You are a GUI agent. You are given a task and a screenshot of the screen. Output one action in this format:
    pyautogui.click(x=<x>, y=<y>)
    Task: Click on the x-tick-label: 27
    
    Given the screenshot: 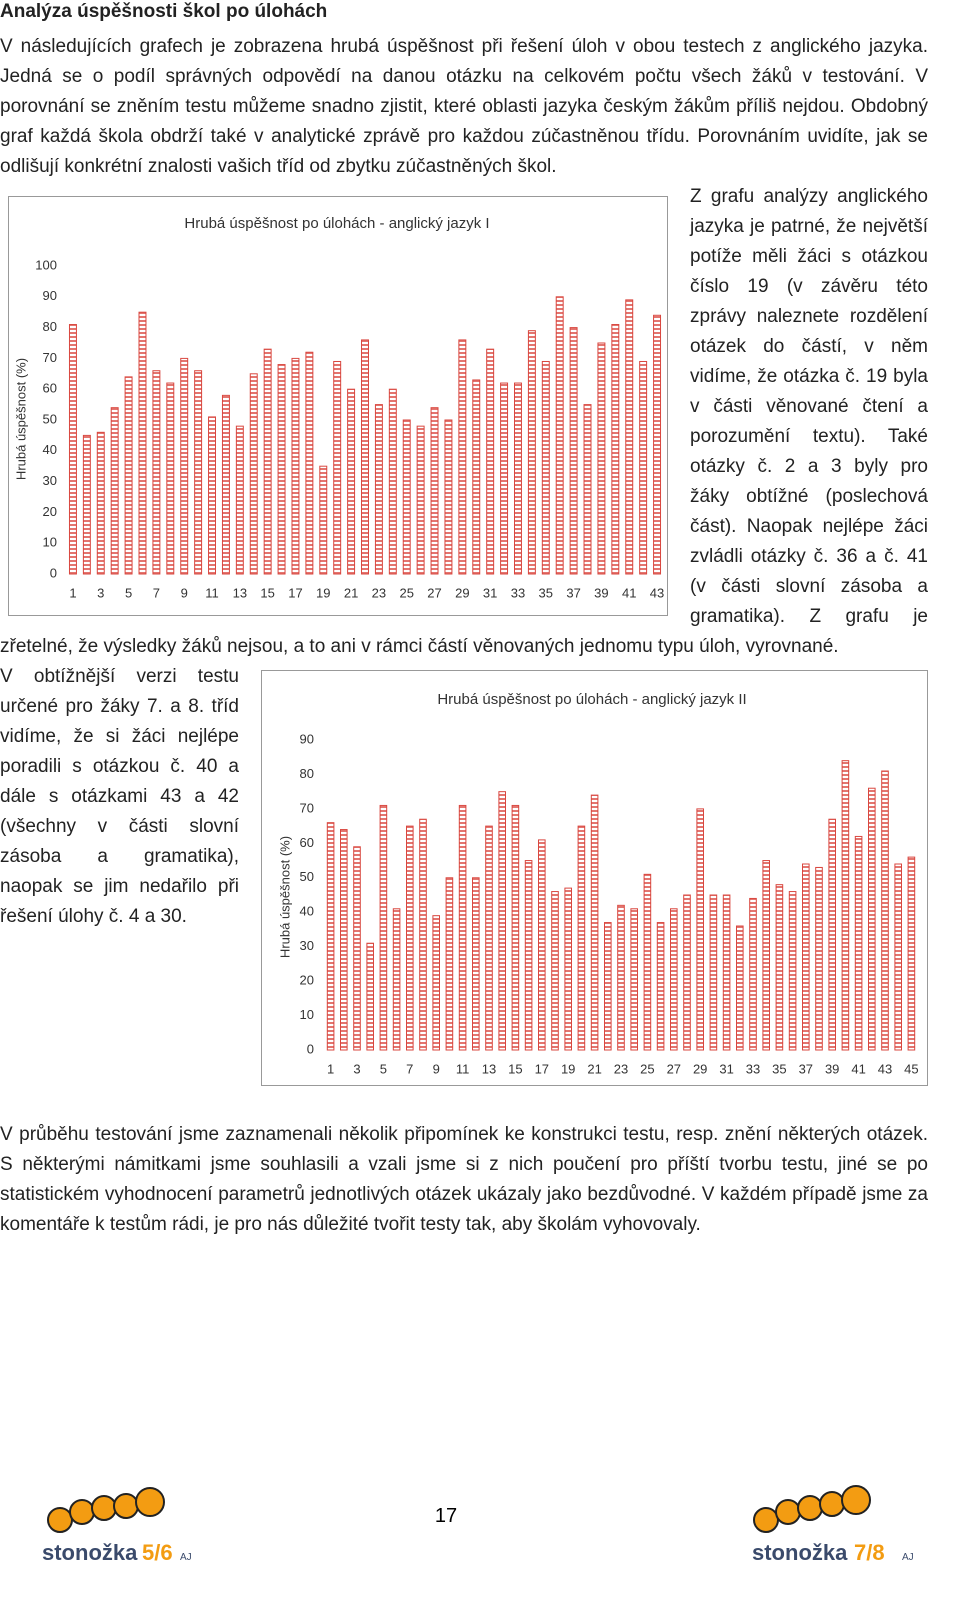 What is the action you would take?
    pyautogui.click(x=674, y=1068)
    